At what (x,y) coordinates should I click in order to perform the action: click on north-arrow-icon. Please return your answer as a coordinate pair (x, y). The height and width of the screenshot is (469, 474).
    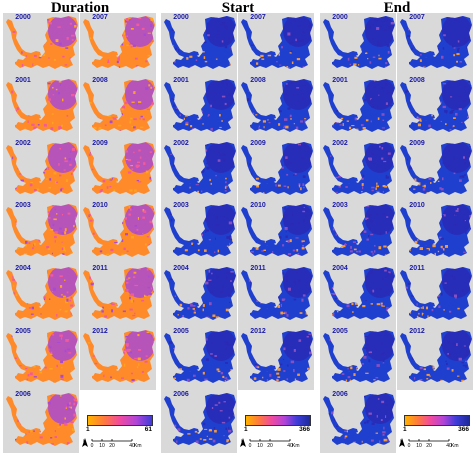
    Looking at the image, I should click on (85, 442).